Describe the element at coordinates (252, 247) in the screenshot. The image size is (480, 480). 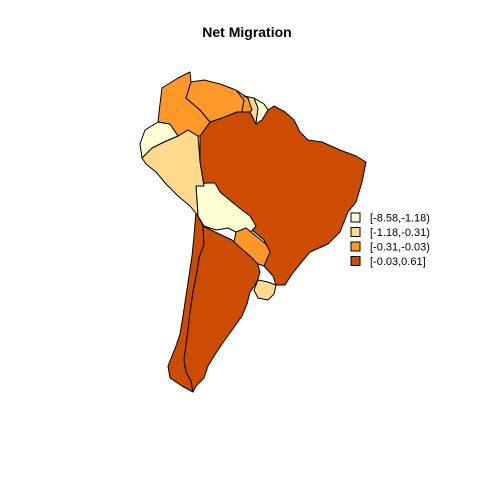
I see `country-paraguay` at that location.